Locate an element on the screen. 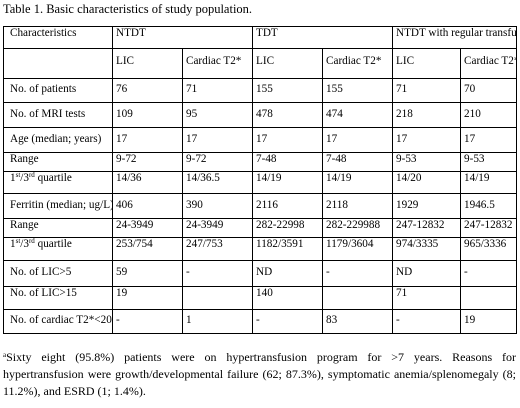 The image size is (520, 408). cell: 83 is located at coordinates (358, 321).